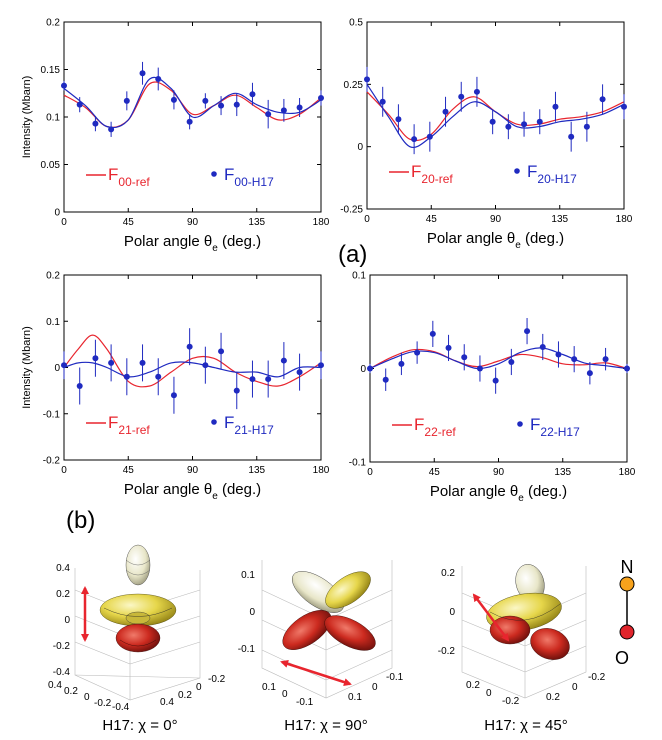 This screenshot has height=740, width=662. Describe the element at coordinates (526, 725) in the screenshot. I see `orbital-caption-chi45: H17: χ = 45°` at that location.